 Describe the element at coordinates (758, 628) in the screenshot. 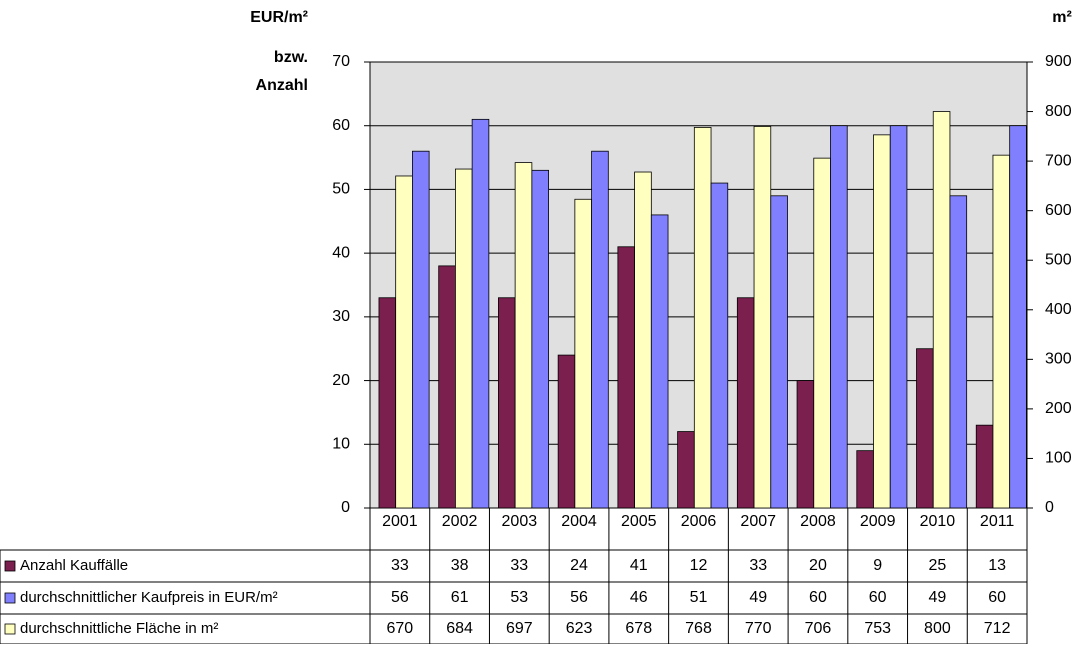

I see `table-value: 770` at that location.